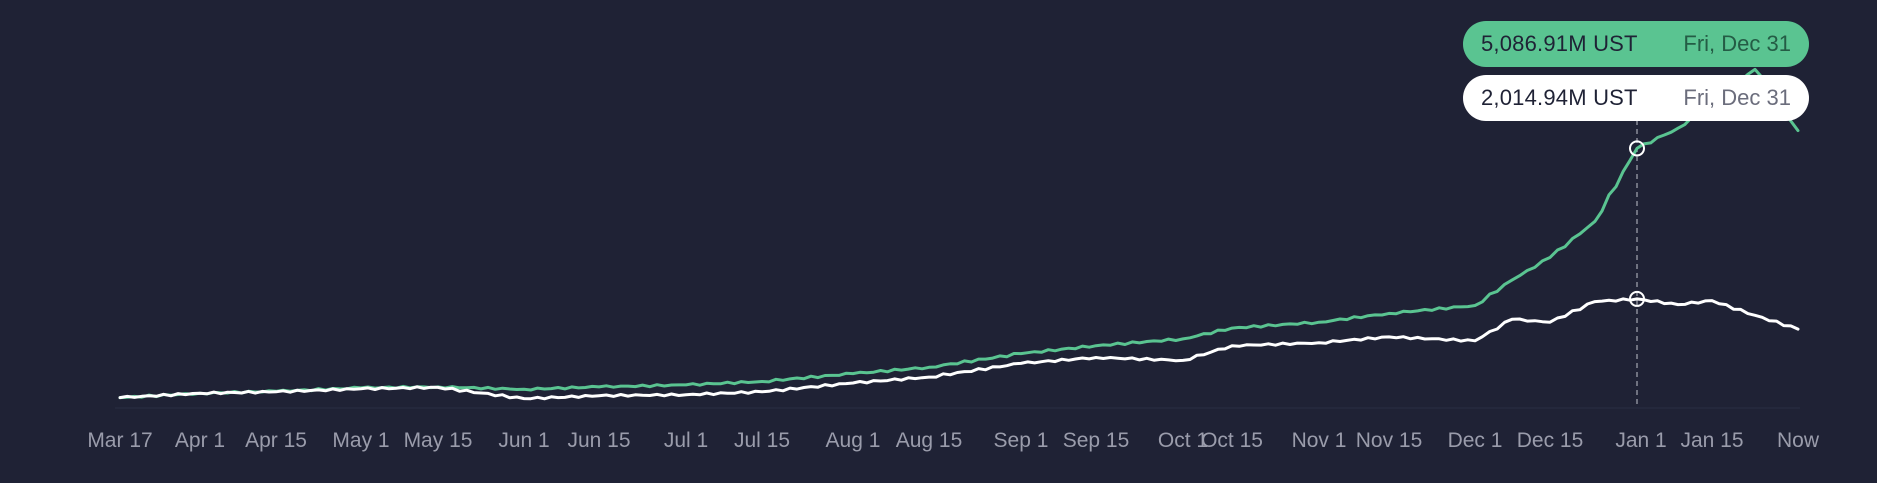 This screenshot has width=1877, height=483. Describe the element at coordinates (1021, 440) in the screenshot. I see `x-tick-label: Sep 1` at that location.